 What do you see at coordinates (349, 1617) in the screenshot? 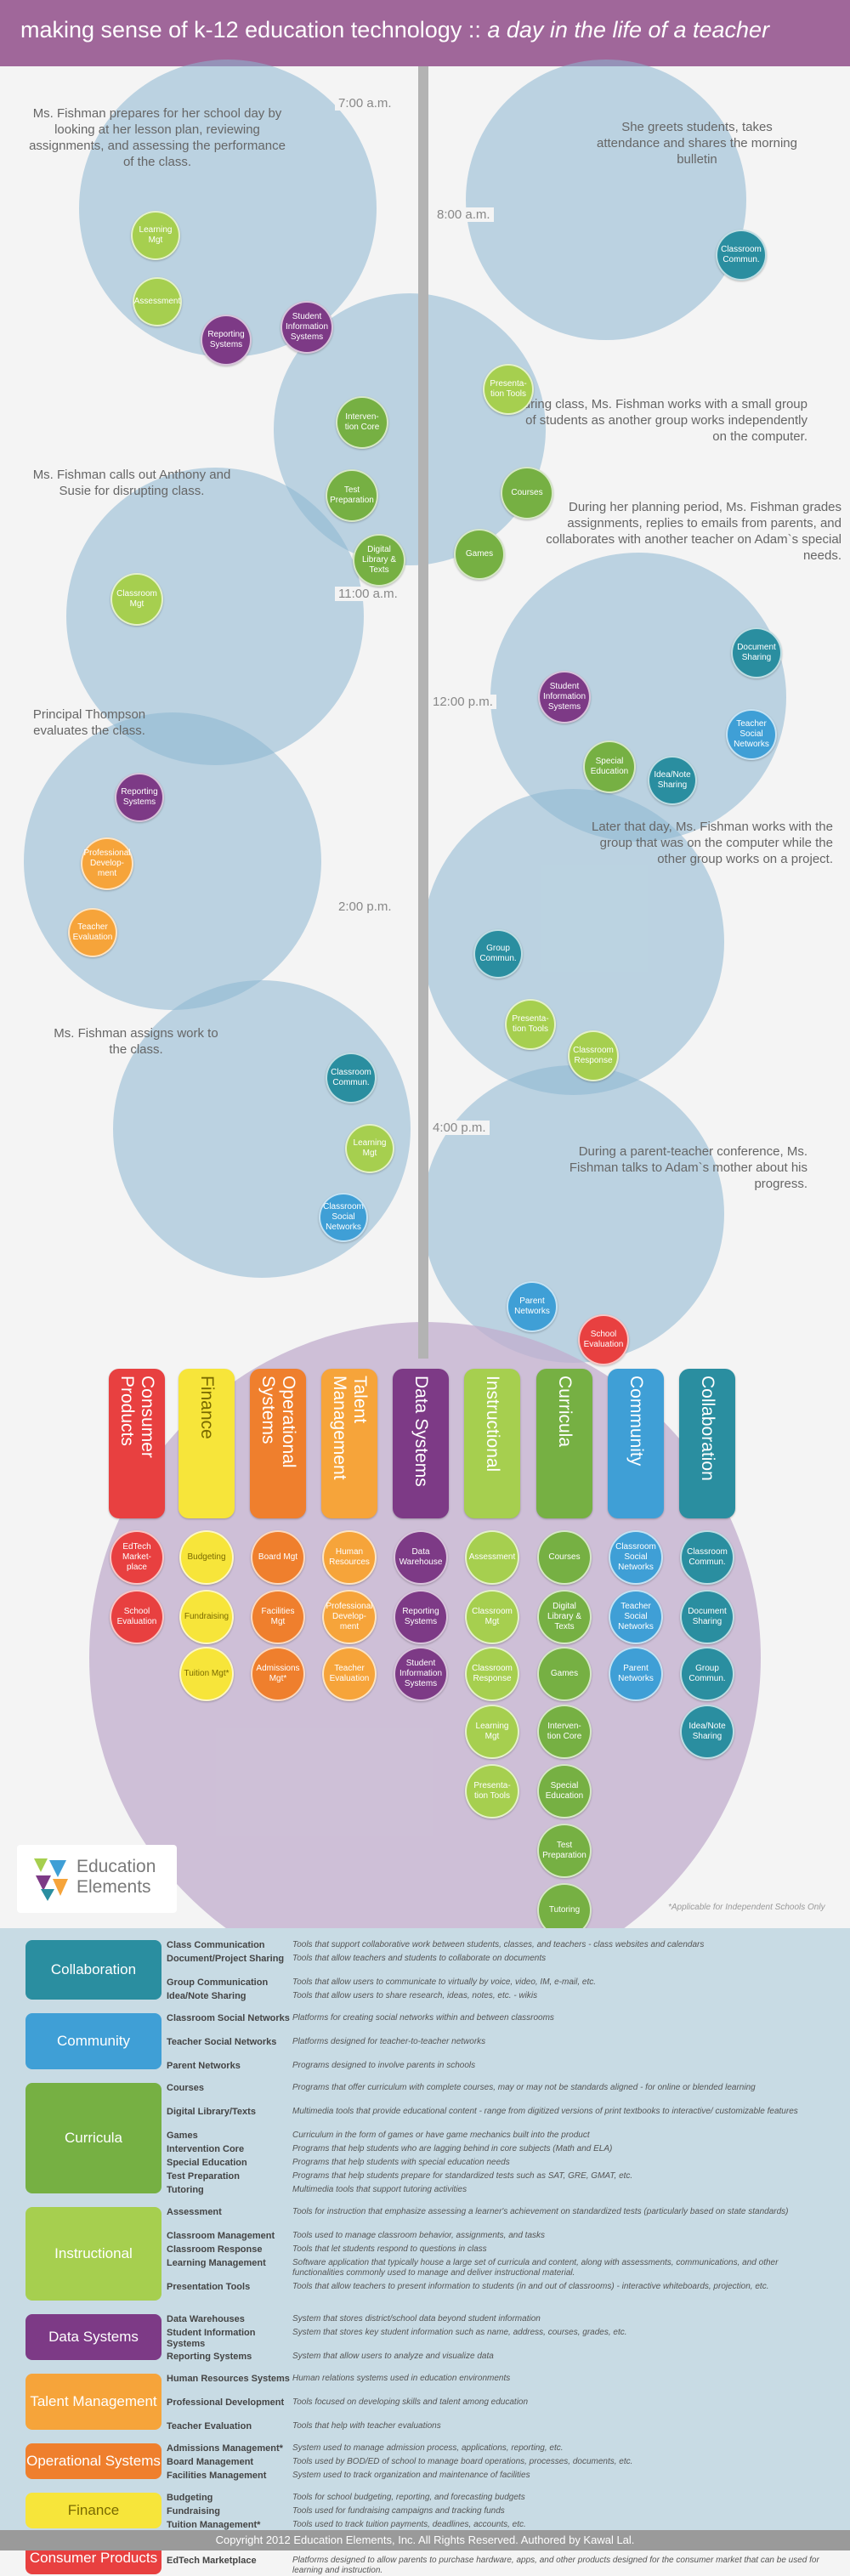
I see `category-item: Professional Develop-ment` at bounding box center [349, 1617].